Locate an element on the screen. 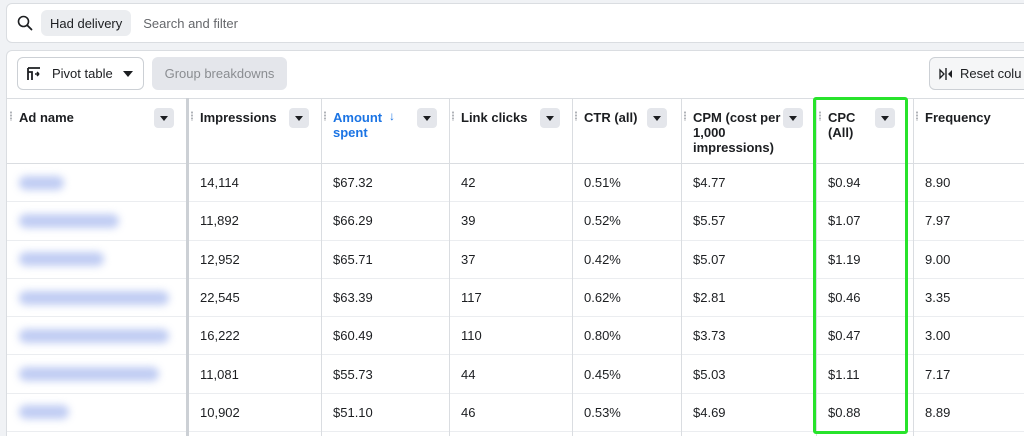  table-row: 10,902 $51.10 46 0.53% $4.69 $0.88 8.89 is located at coordinates (515, 413).